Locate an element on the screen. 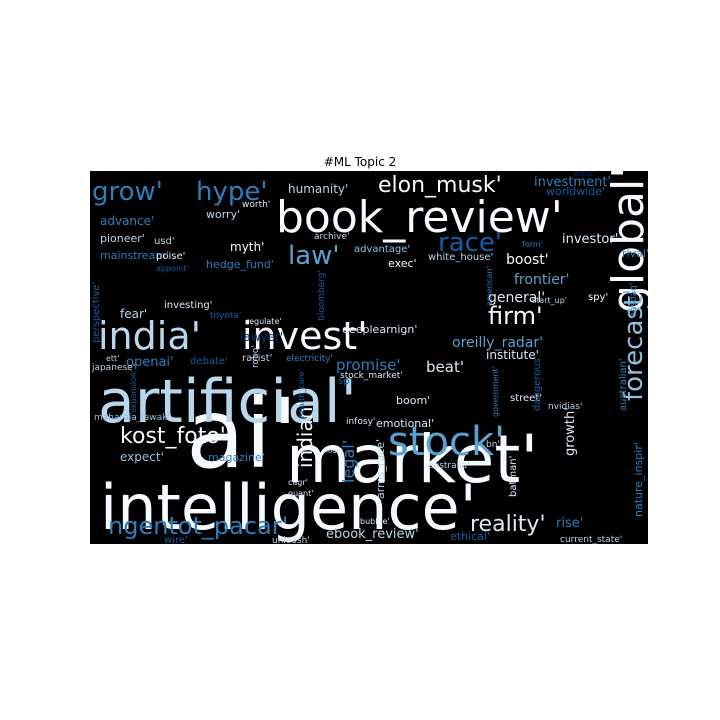  cloud-word: form' is located at coordinates (532, 244).